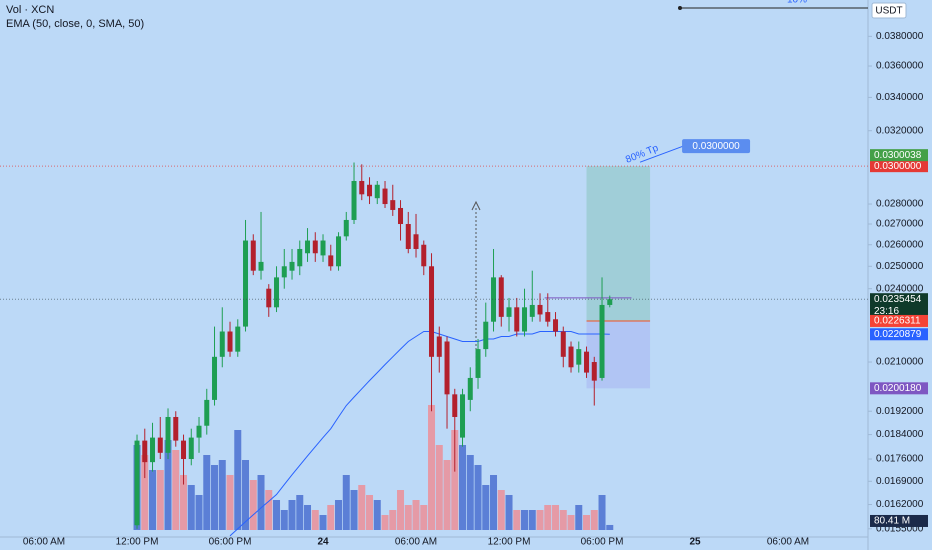 The width and height of the screenshot is (932, 550). What do you see at coordinates (886, 311) in the screenshot?
I see `countdown: 23:16` at bounding box center [886, 311].